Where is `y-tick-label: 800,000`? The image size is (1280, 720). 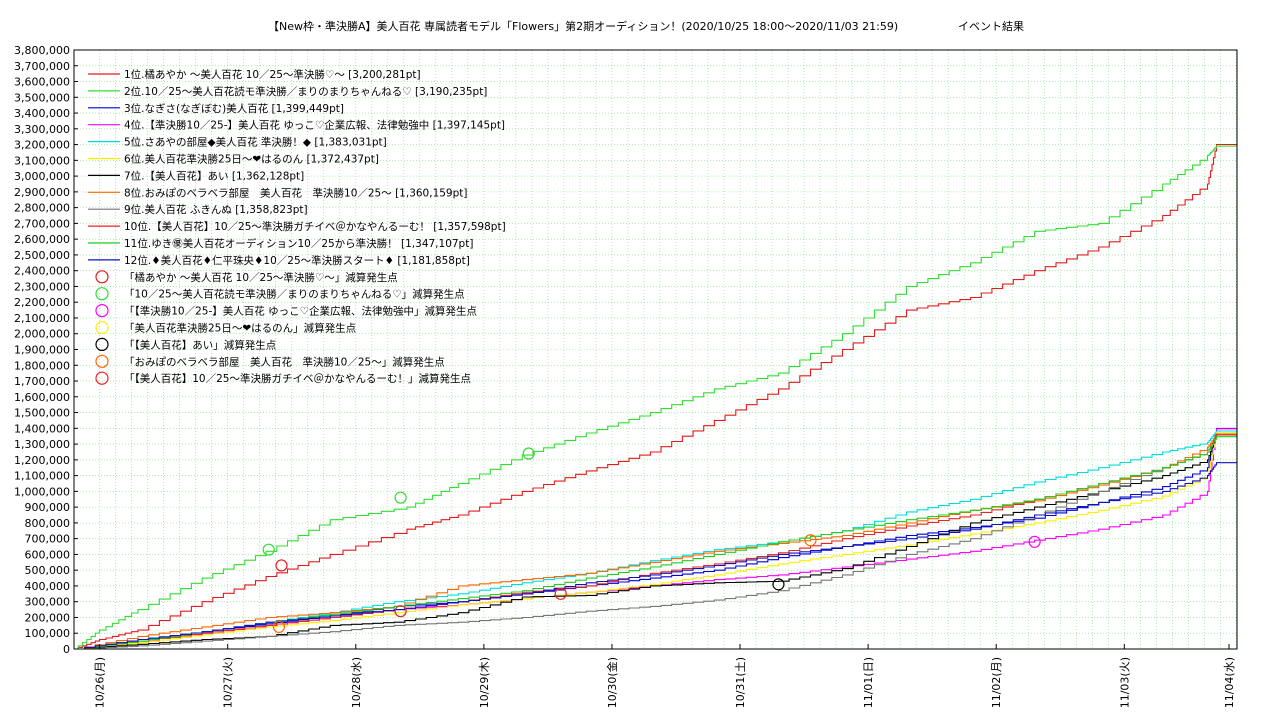 y-tick-label: 800,000 is located at coordinates (48, 523).